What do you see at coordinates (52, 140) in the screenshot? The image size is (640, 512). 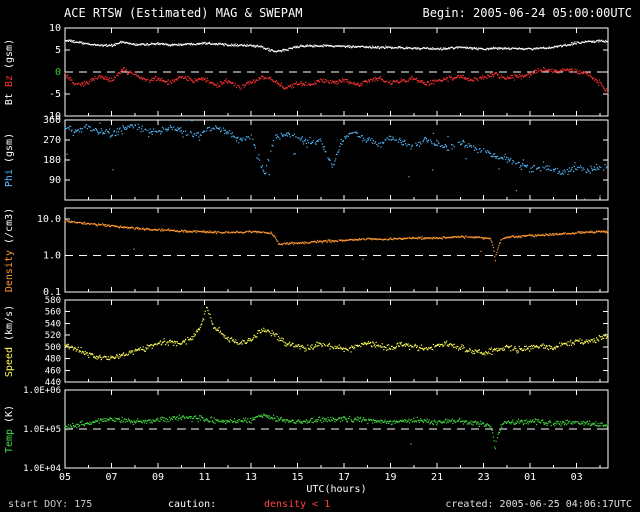 I see `ytick-label: 270` at bounding box center [52, 140].